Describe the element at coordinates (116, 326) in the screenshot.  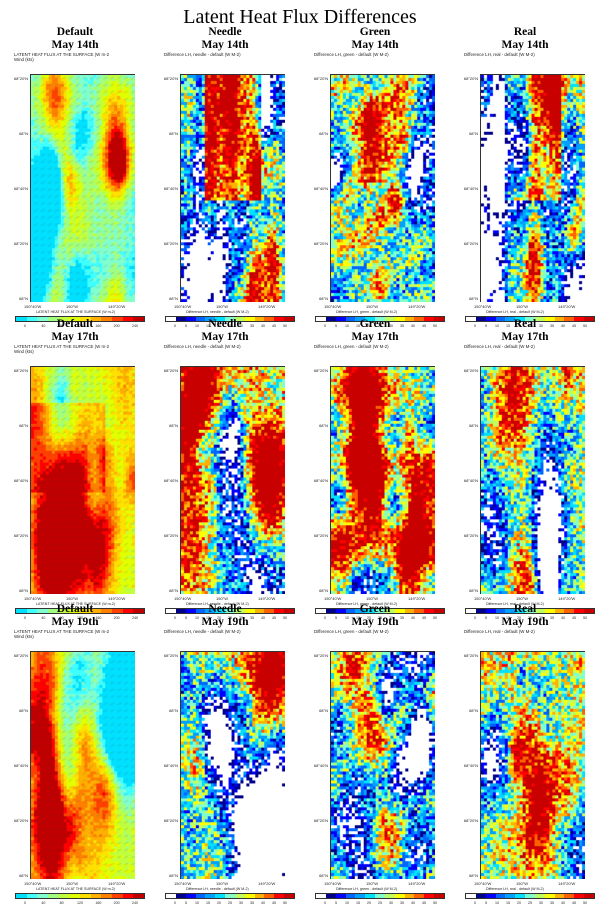
I see `colorbar-tick-label: 200` at that location.